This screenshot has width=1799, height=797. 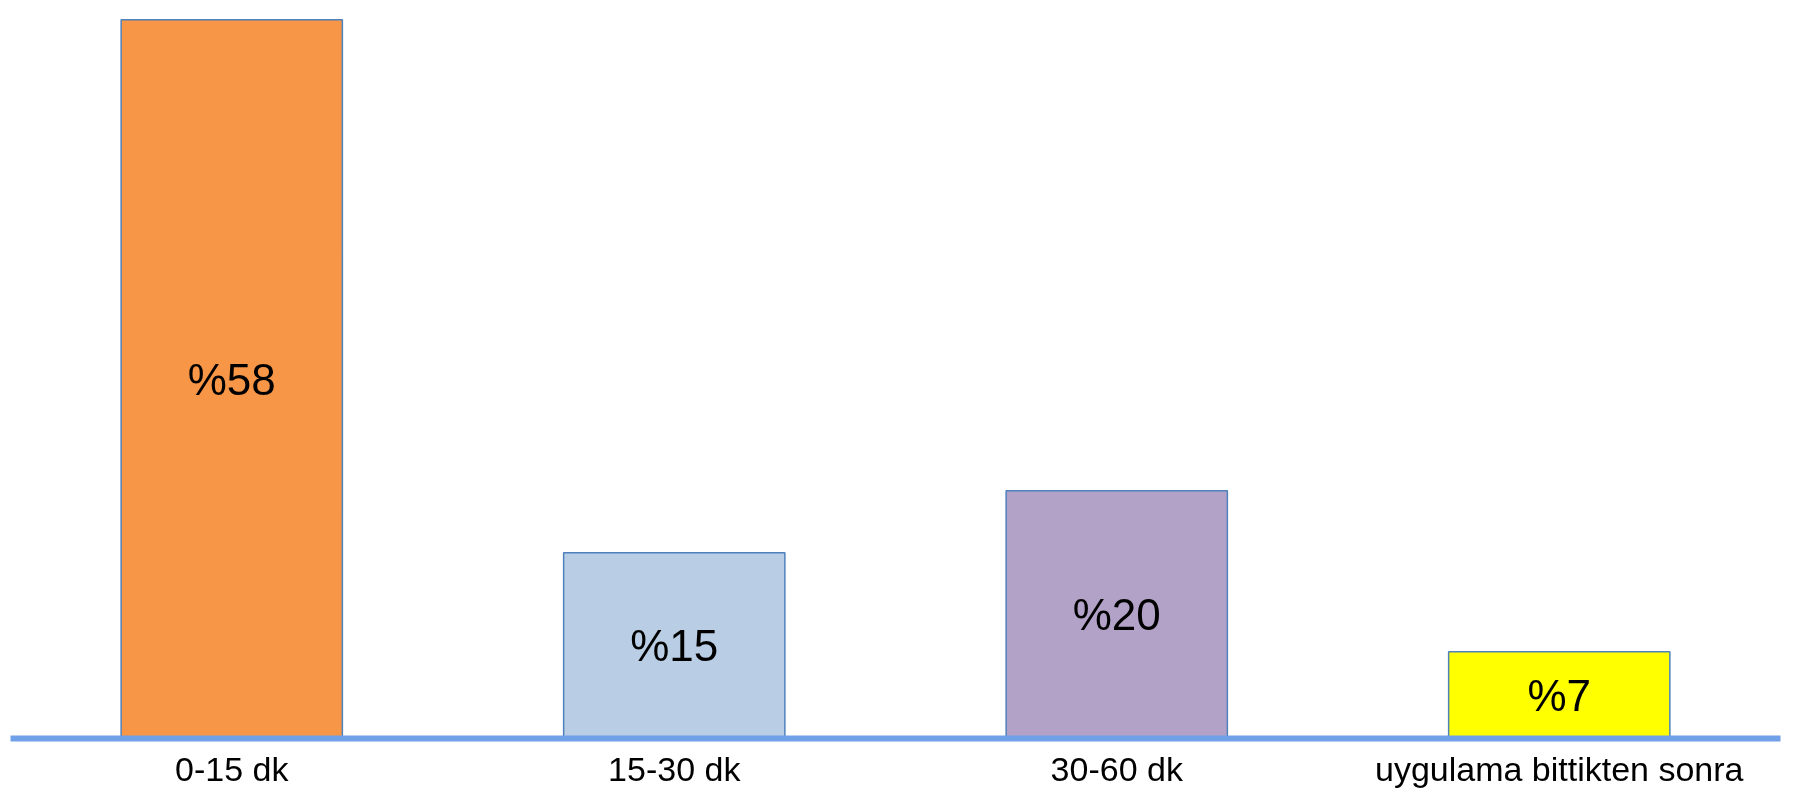 I want to click on data-label: %7, so click(x=1559, y=695).